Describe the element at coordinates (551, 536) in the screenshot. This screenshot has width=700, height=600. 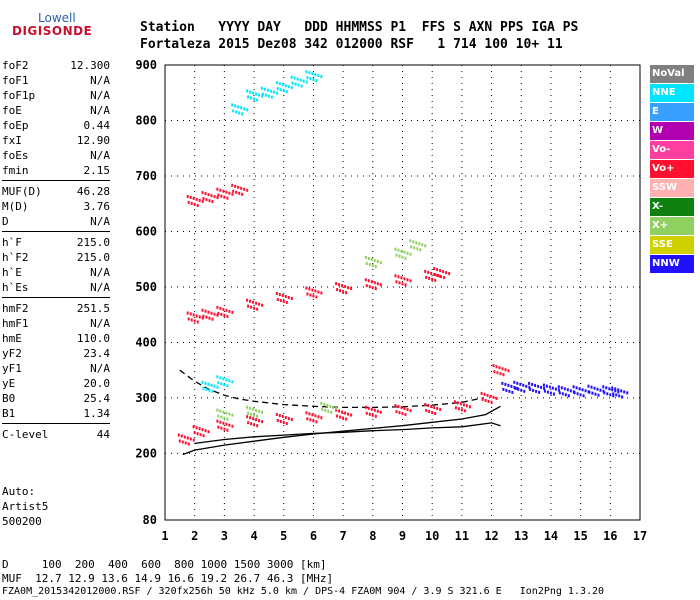
I see `x-tick-label: 14` at that location.